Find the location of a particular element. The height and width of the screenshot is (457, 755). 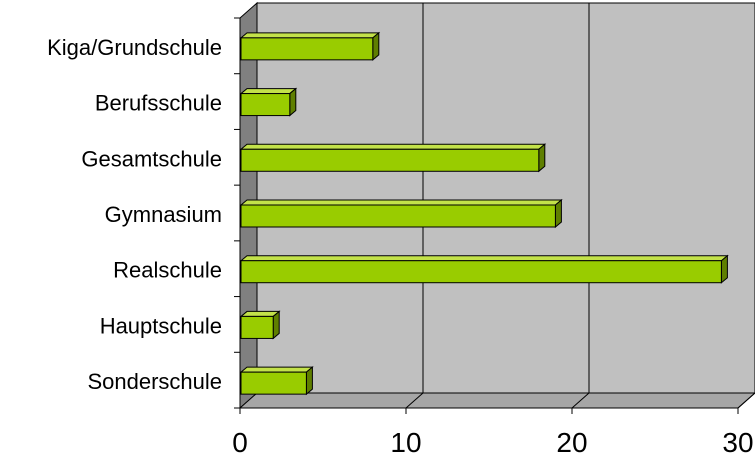

x-tick-label: 30 is located at coordinates (737, 442).